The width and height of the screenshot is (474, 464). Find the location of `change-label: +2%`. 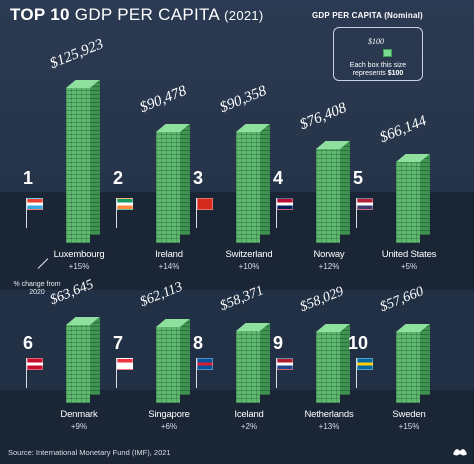

change-label: +2% is located at coordinates (249, 426).